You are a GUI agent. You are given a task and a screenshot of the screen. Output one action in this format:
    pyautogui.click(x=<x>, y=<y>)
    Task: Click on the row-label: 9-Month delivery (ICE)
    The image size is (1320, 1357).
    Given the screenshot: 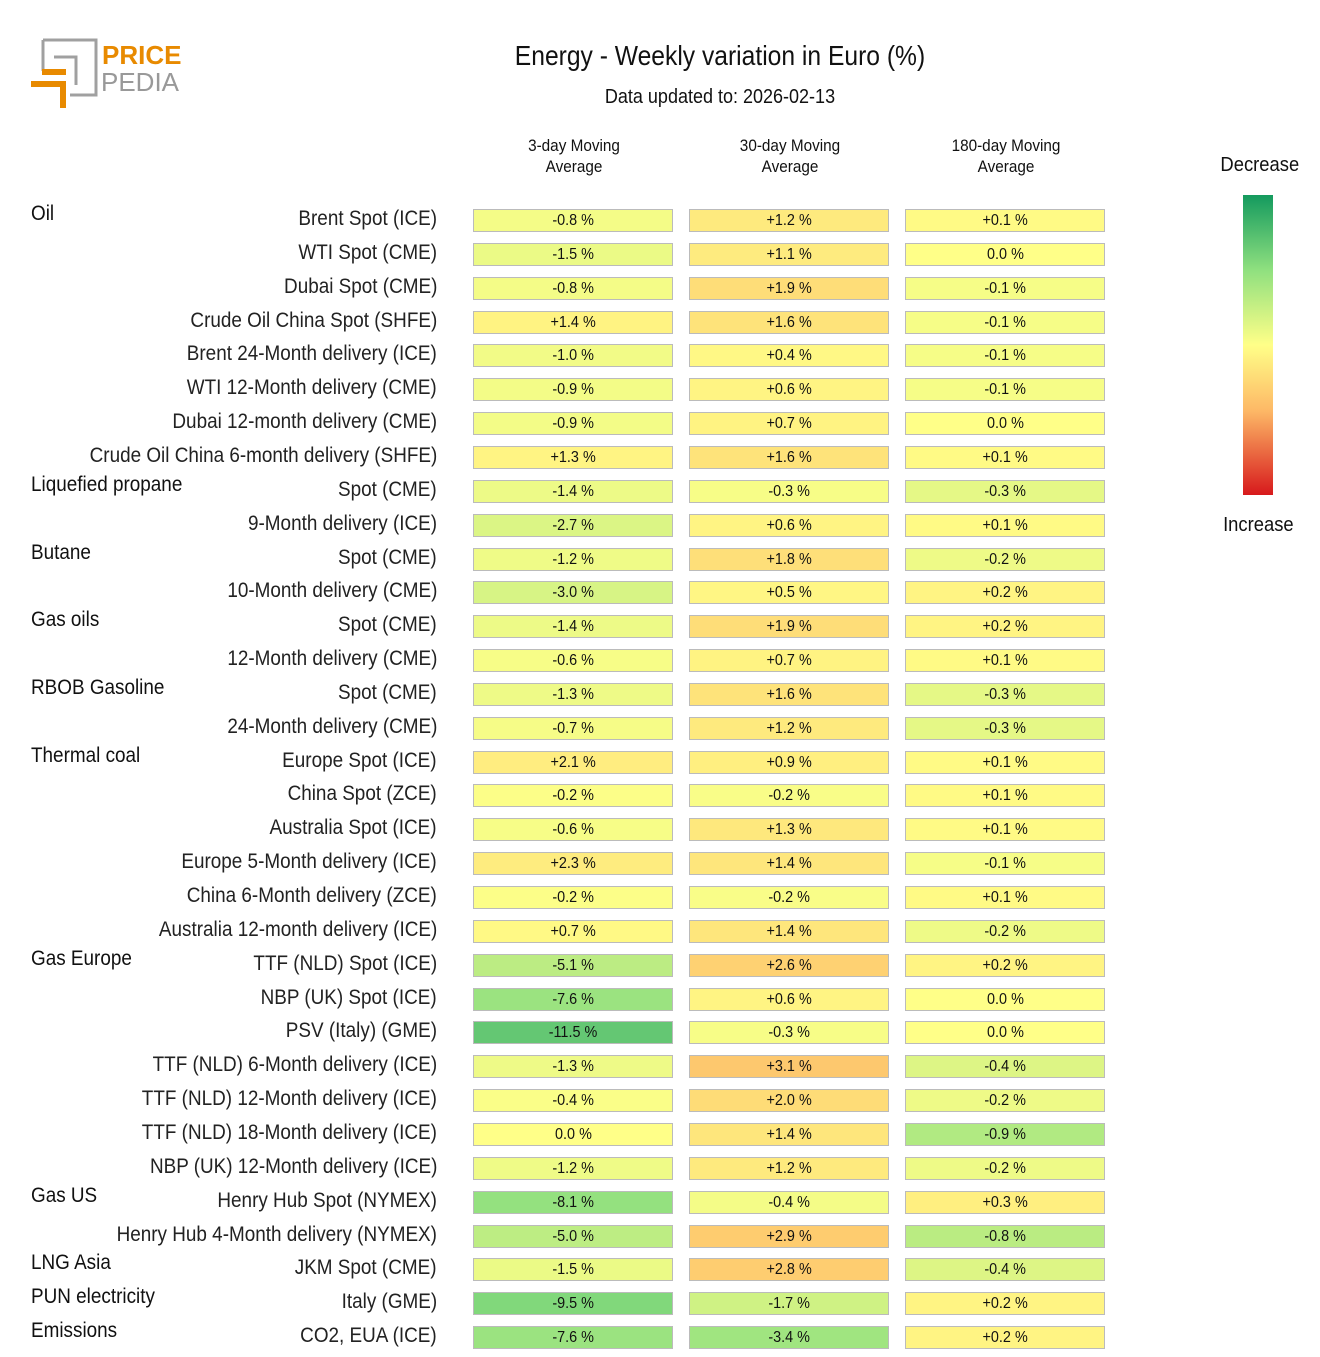 What is the action you would take?
    pyautogui.click(x=342, y=523)
    